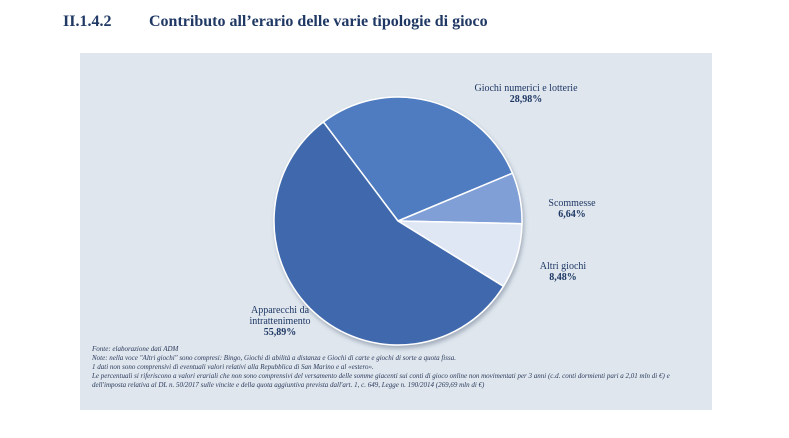 The image size is (789, 438). I want to click on label-scommesse-pct: 6,64%, so click(572, 214).